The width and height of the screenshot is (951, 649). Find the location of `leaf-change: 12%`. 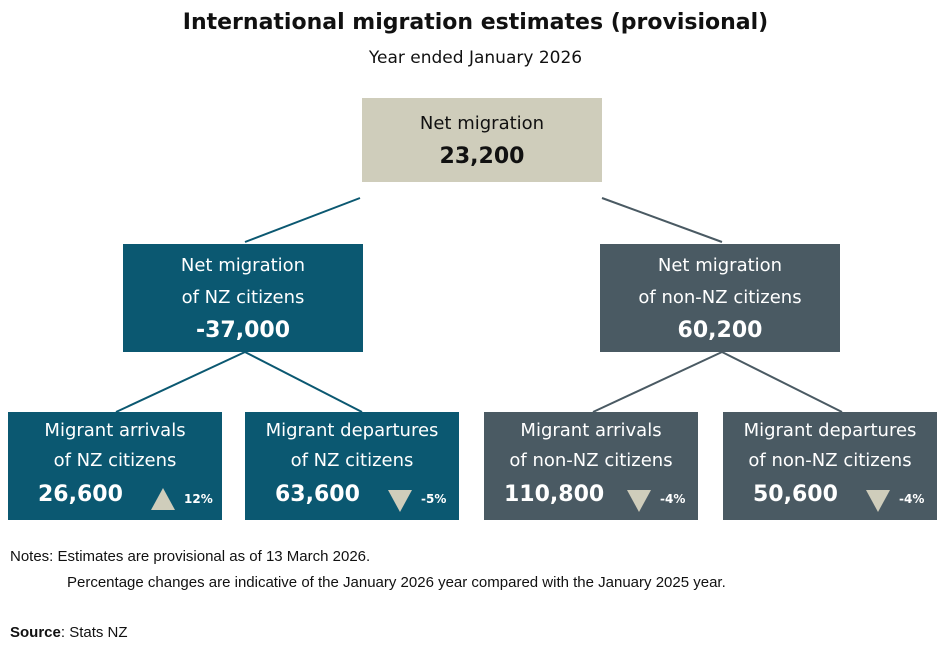

leaf-change: 12% is located at coordinates (198, 499).